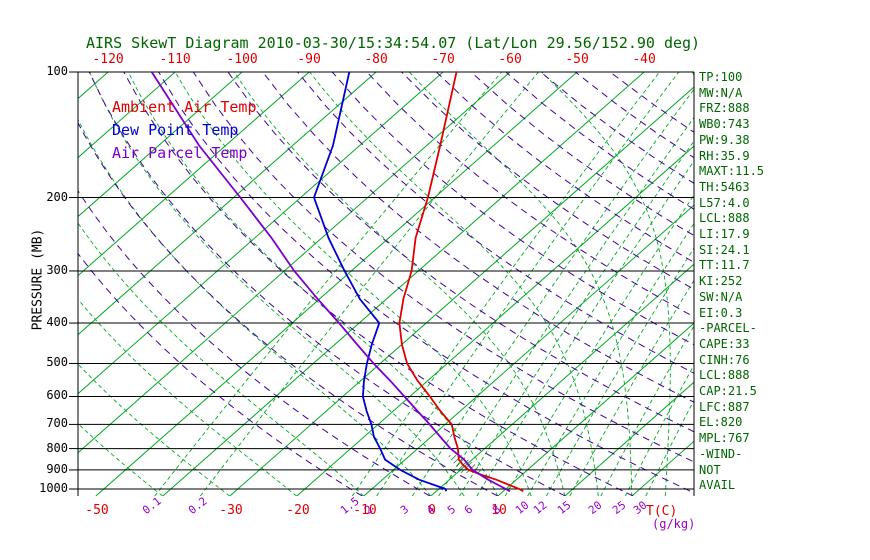 Image resolution: width=870 pixels, height=560 pixels. Describe the element at coordinates (57, 196) in the screenshot. I see `pressure-tick-label: 200` at that location.